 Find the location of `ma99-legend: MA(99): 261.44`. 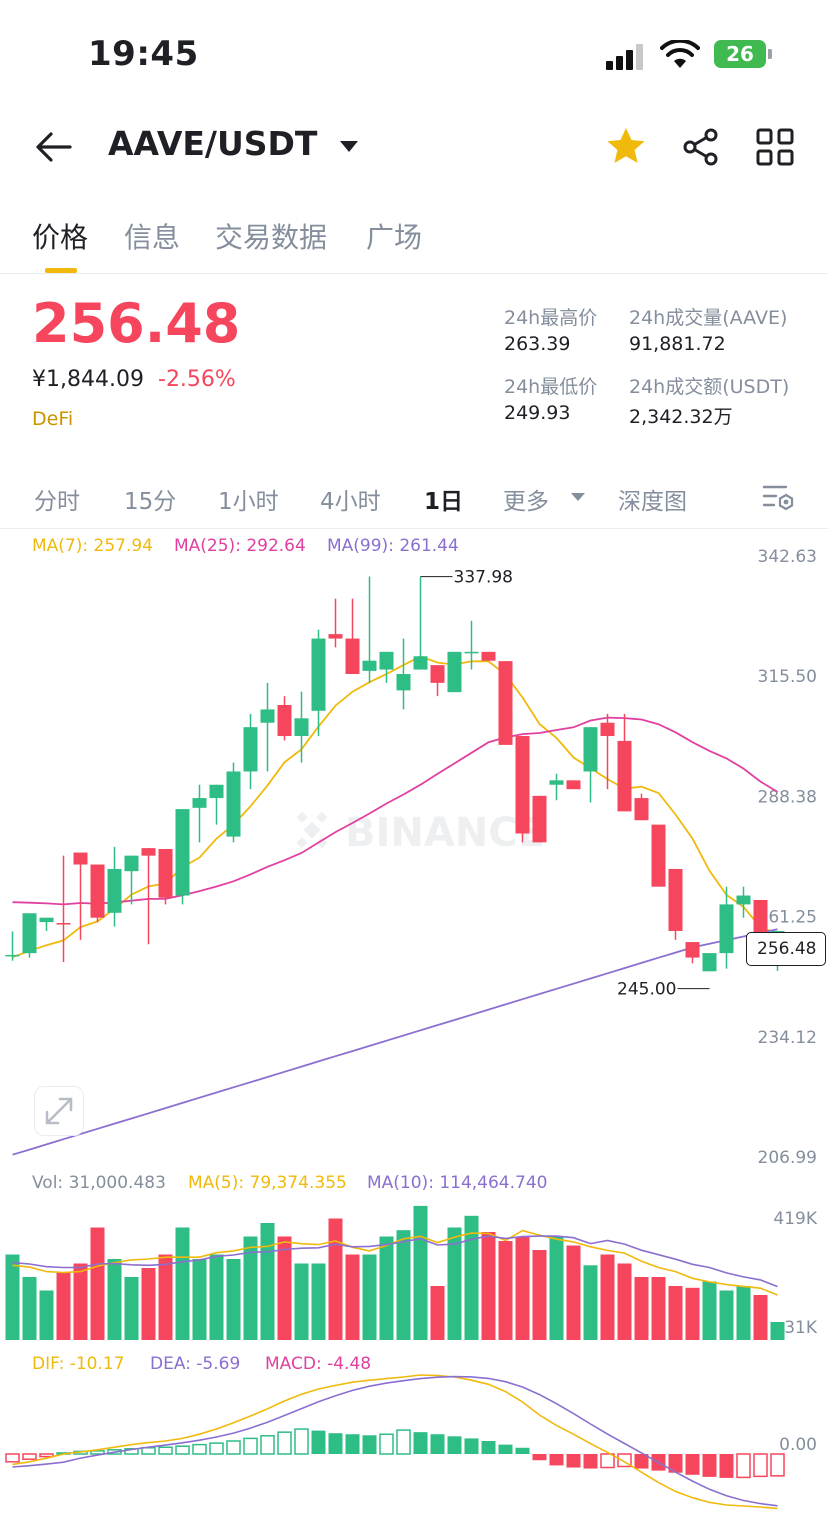

ma99-legend: MA(99): 261.44 is located at coordinates (393, 546).